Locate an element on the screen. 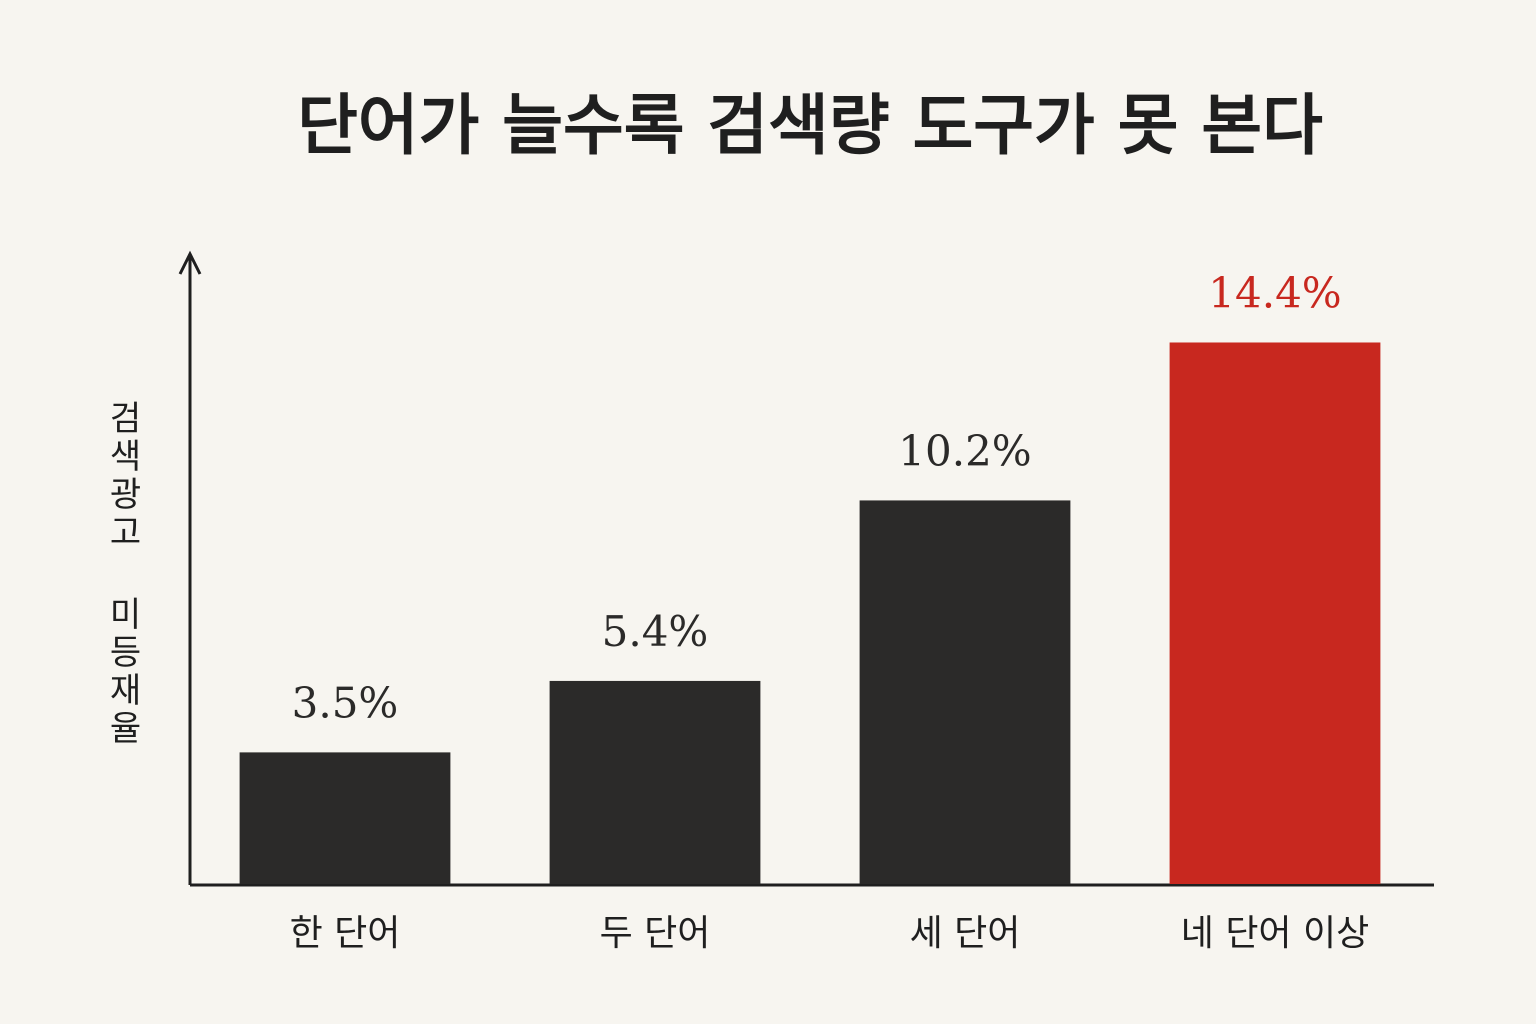  x-tick-label: 한 단어 is located at coordinates (345, 933).